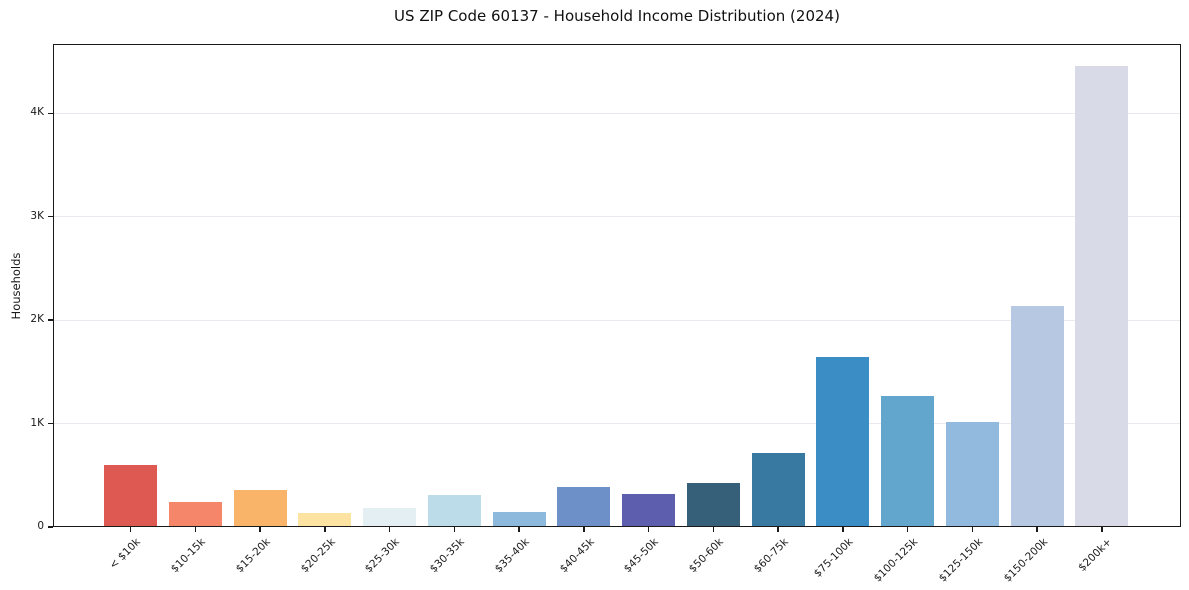 The image size is (1189, 590). What do you see at coordinates (778, 489) in the screenshot?
I see `bar-60-75k` at bounding box center [778, 489].